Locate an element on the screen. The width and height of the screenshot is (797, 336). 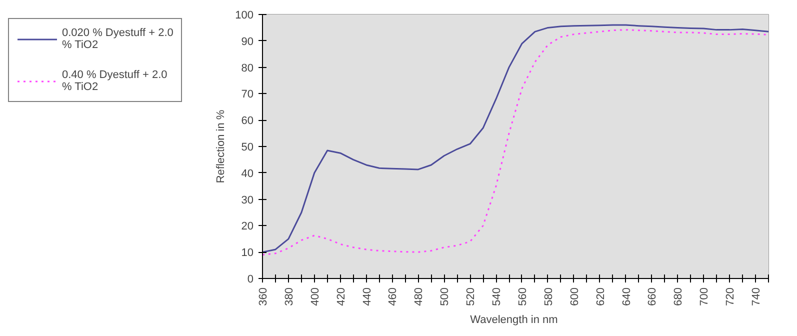
x-tick-label: 580 is located at coordinates (548, 296).